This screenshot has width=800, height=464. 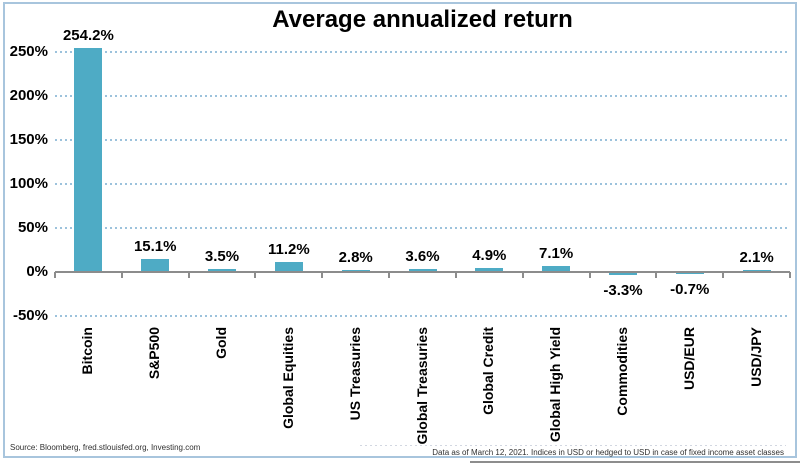 What do you see at coordinates (221, 343) in the screenshot?
I see `category-label: Gold` at bounding box center [221, 343].